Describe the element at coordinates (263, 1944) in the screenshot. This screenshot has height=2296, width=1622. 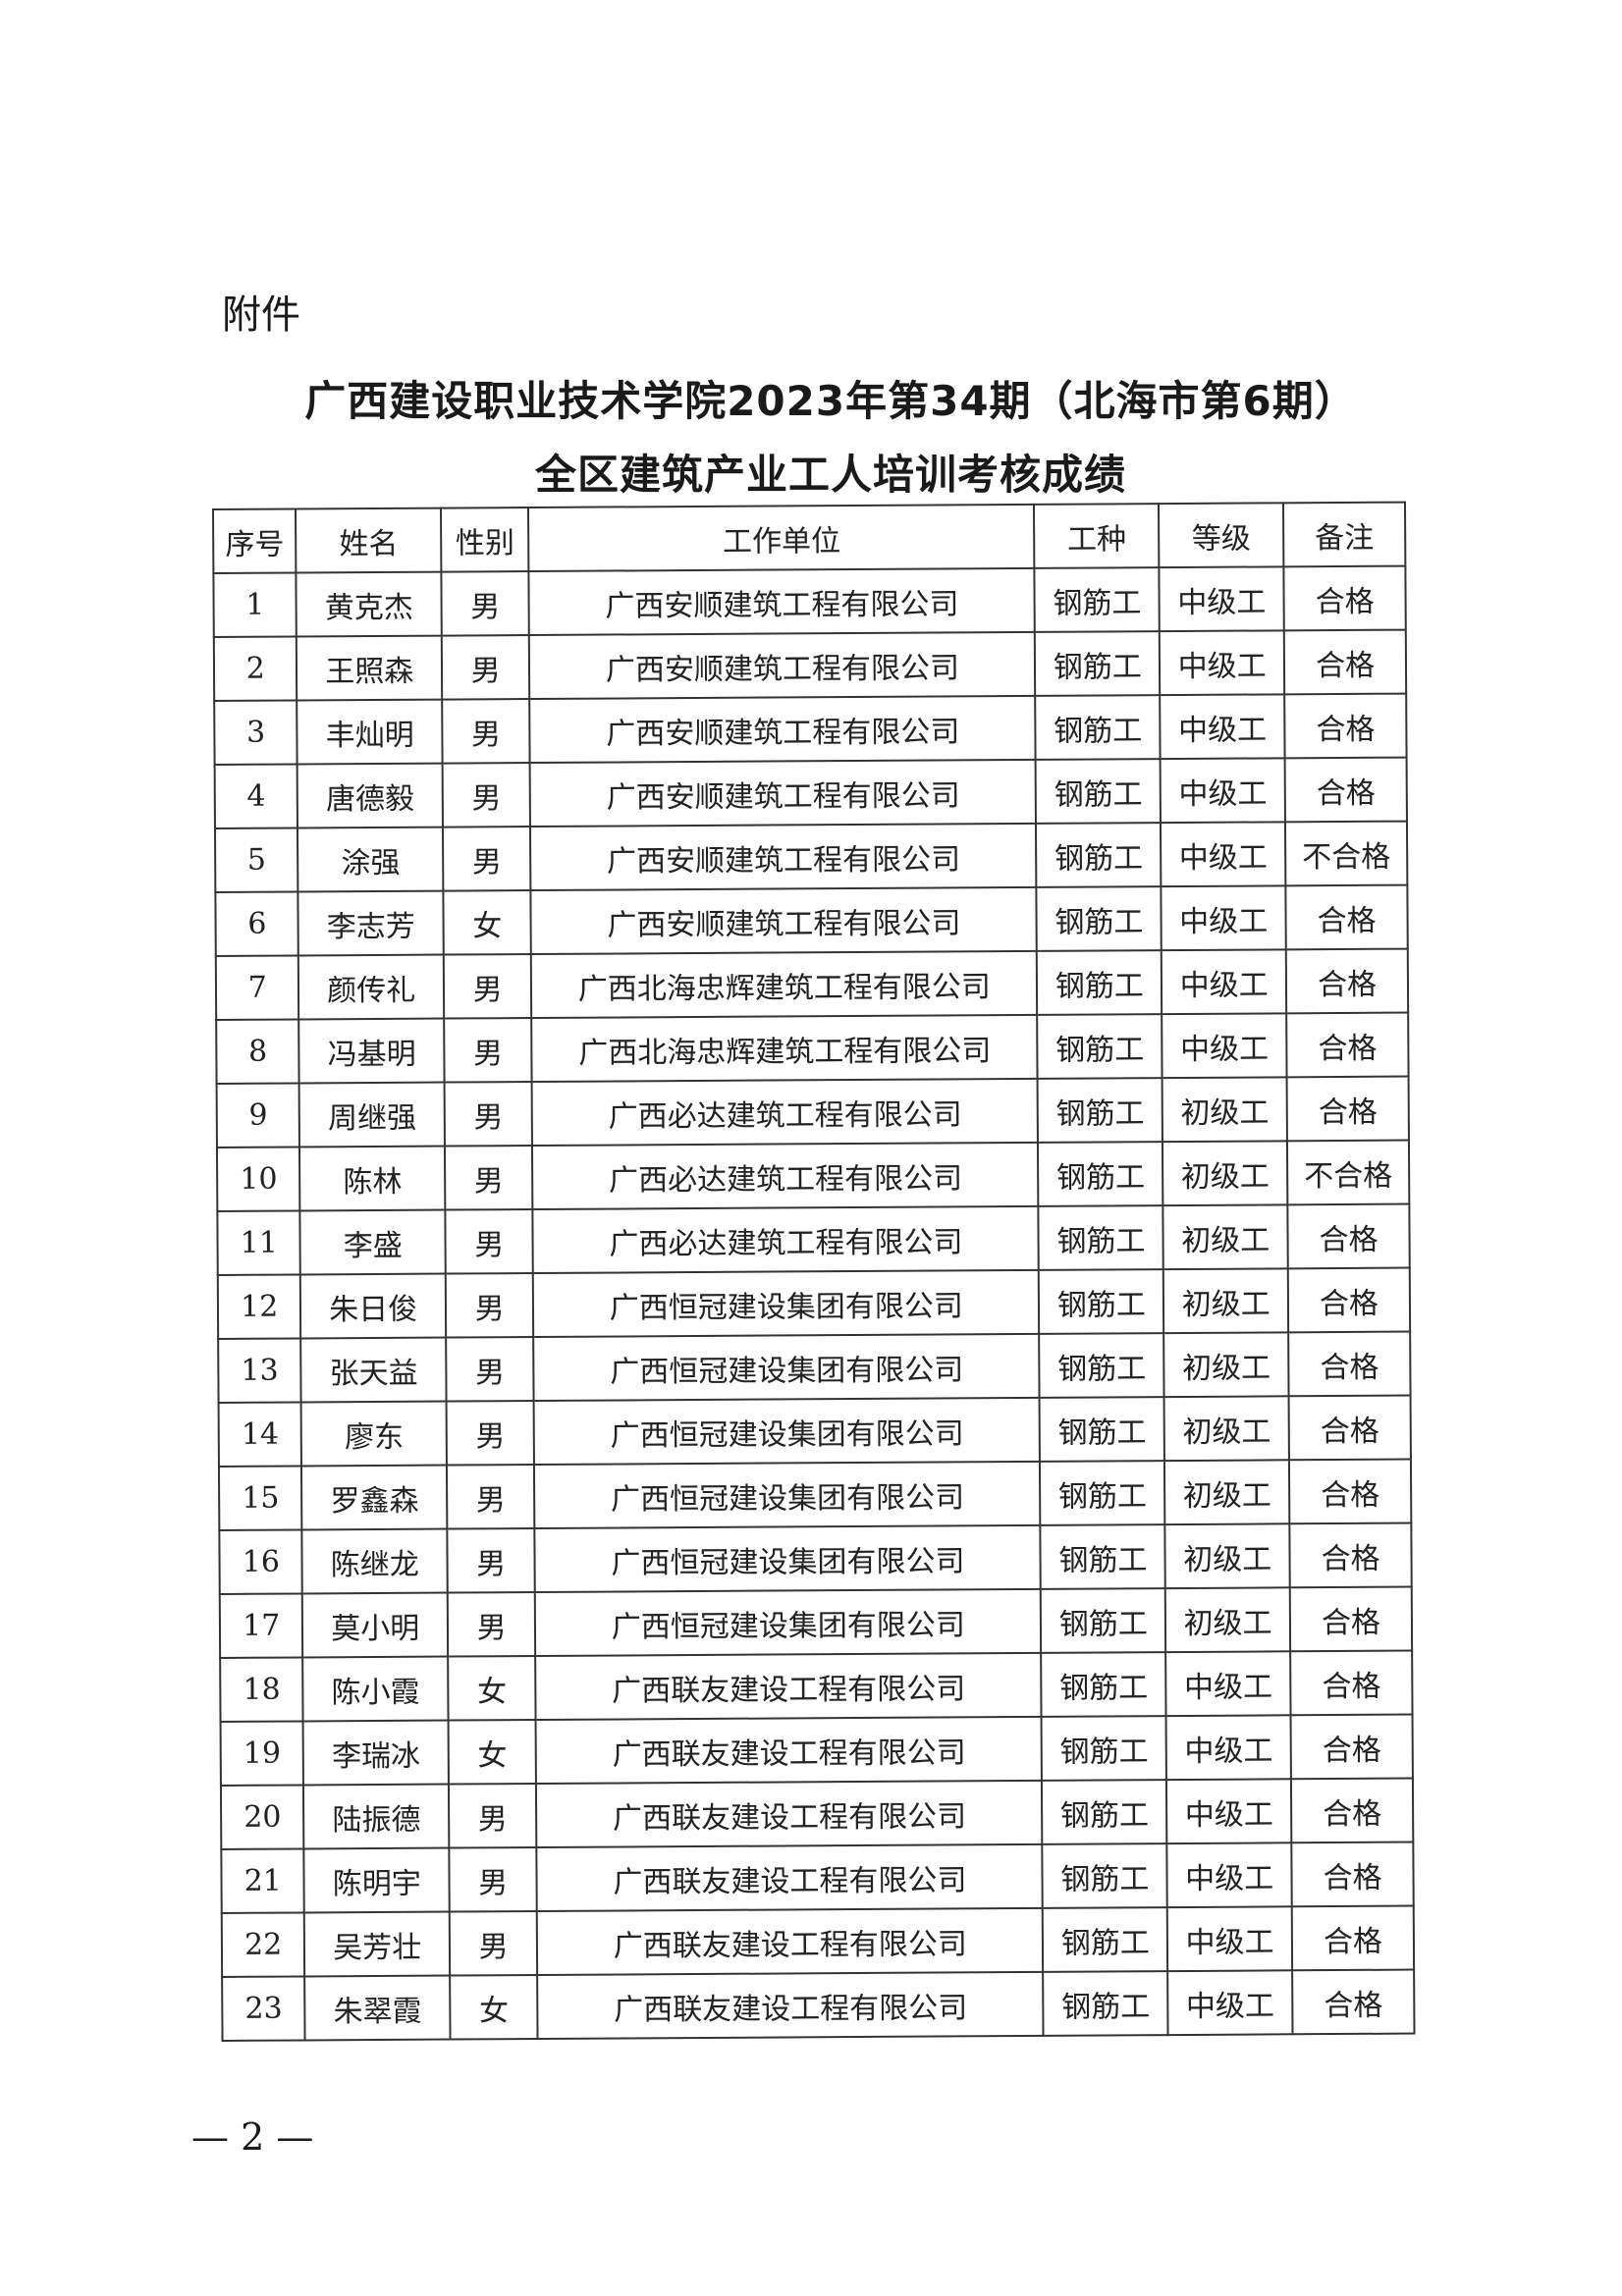
I see `cell-seq: 22` at that location.